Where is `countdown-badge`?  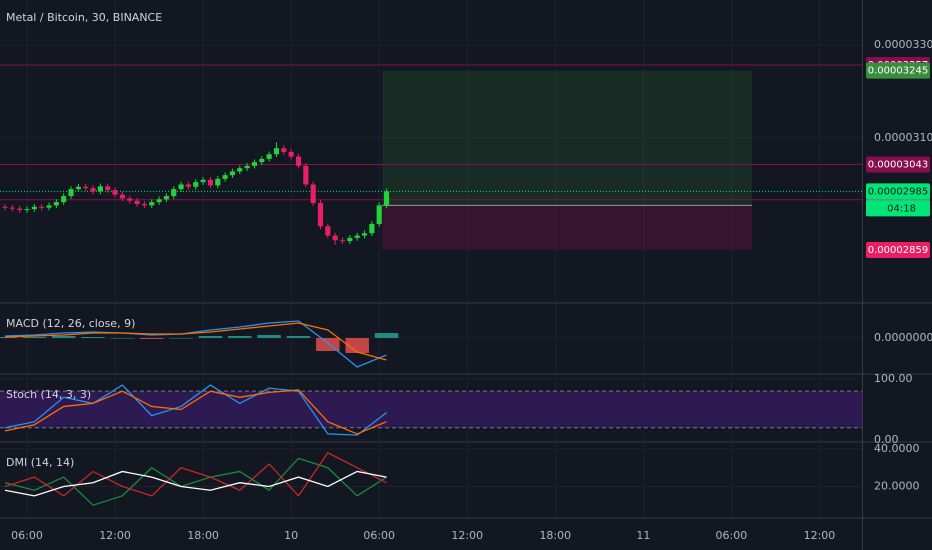
countdown-badge is located at coordinates (898, 208).